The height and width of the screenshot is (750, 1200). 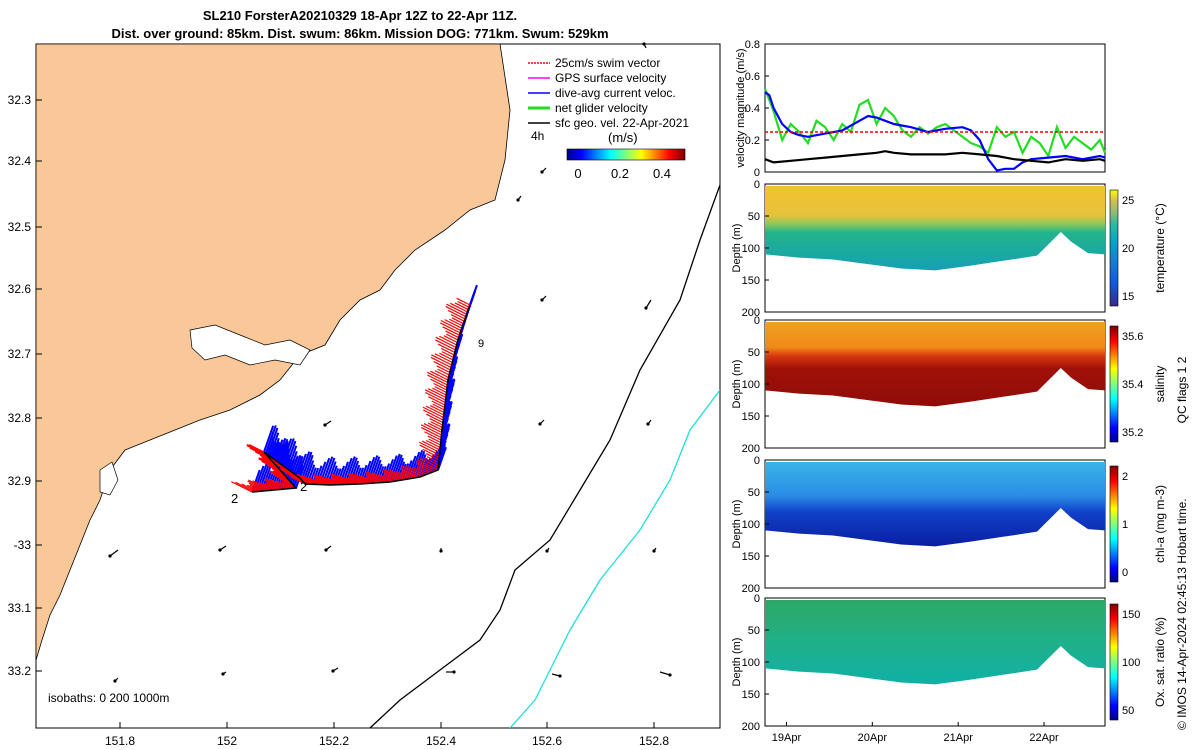 What do you see at coordinates (615, 93) in the screenshot?
I see `legend-label: dive-avg current veloc.` at bounding box center [615, 93].